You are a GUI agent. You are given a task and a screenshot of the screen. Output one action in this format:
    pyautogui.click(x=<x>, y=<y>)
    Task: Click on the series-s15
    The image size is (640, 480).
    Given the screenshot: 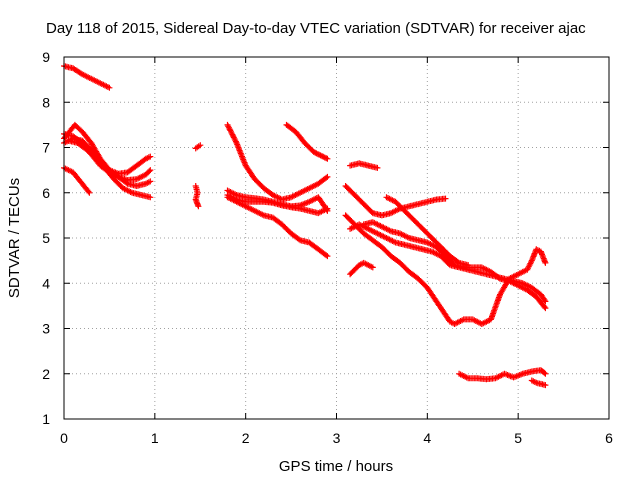 What is the action you would take?
    pyautogui.click(x=395, y=201)
    